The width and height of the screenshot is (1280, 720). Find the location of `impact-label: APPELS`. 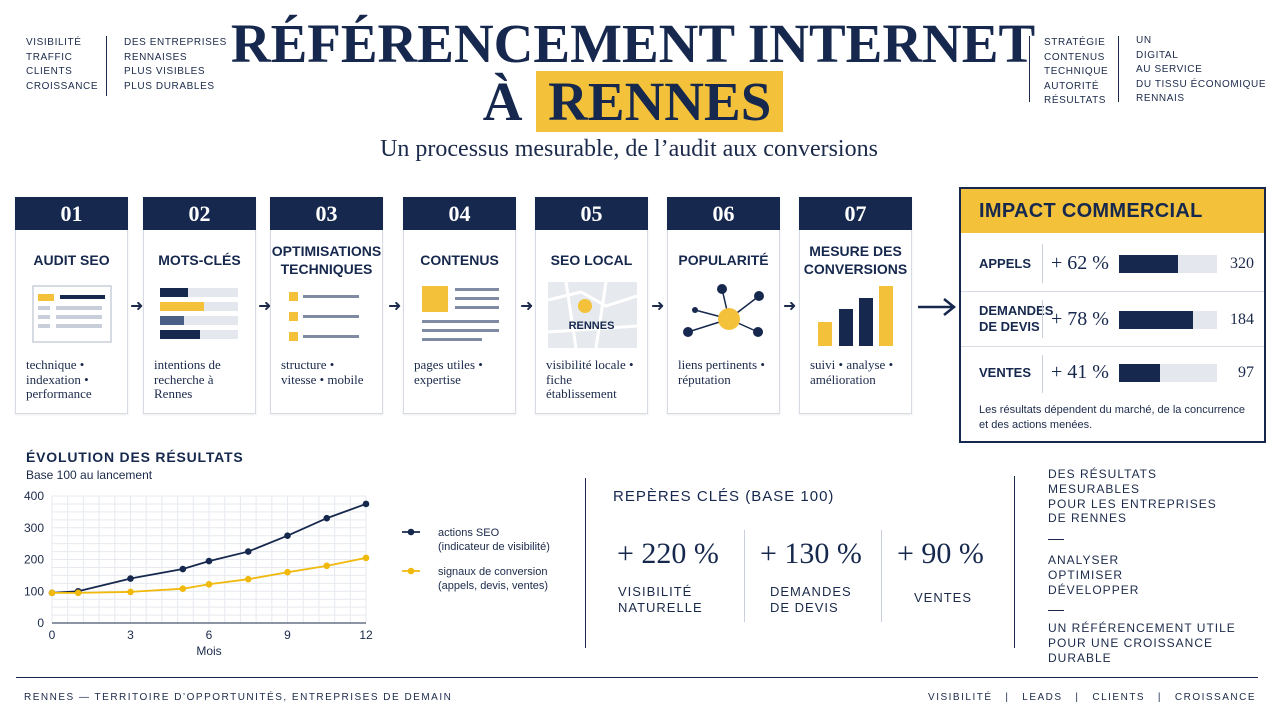

impact-label: APPELS is located at coordinates (1005, 263).